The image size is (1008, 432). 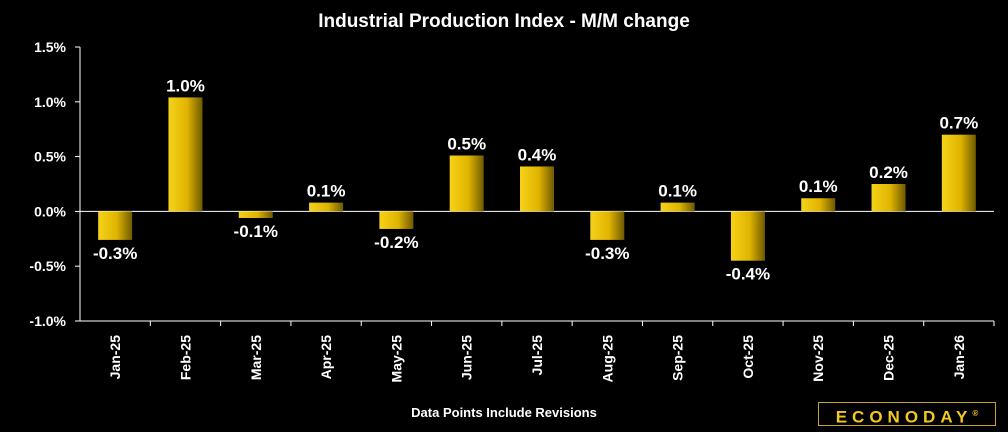 I want to click on x-tick-label: Jul-25, so click(x=537, y=355).